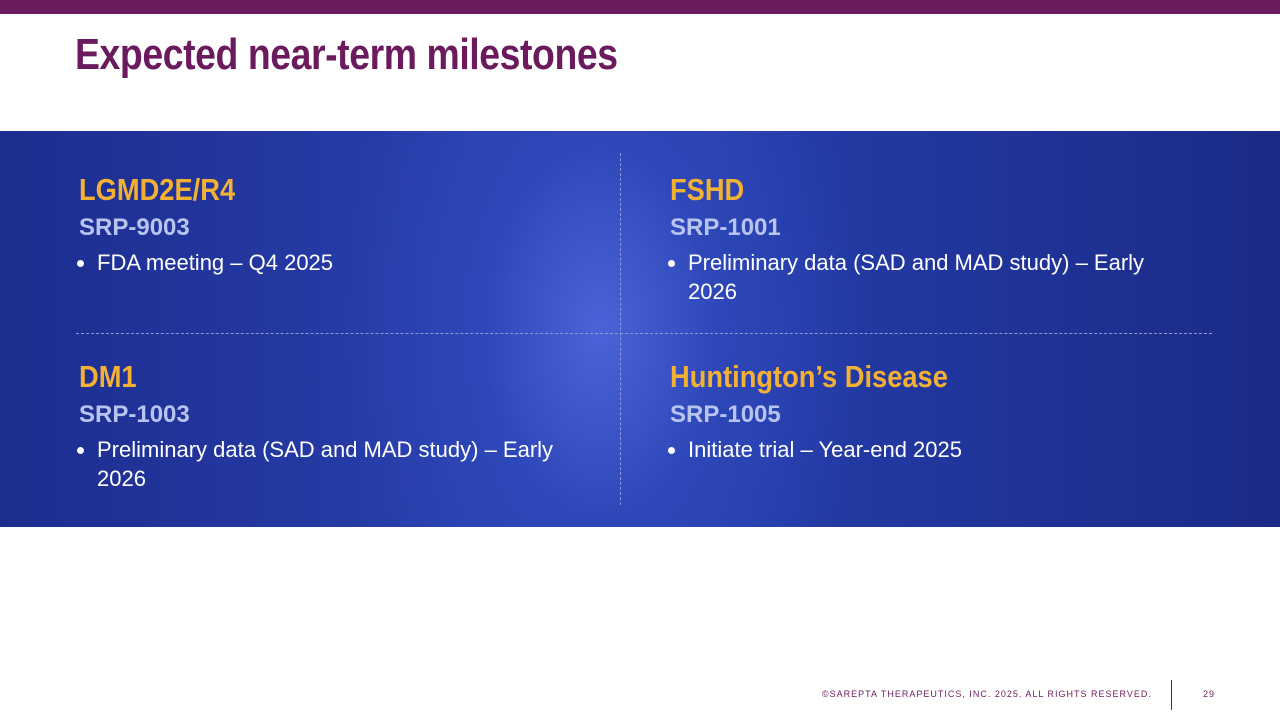 This screenshot has width=1280, height=720. Describe the element at coordinates (157, 189) in the screenshot. I see `indication: LGMD2E/R4` at that location.